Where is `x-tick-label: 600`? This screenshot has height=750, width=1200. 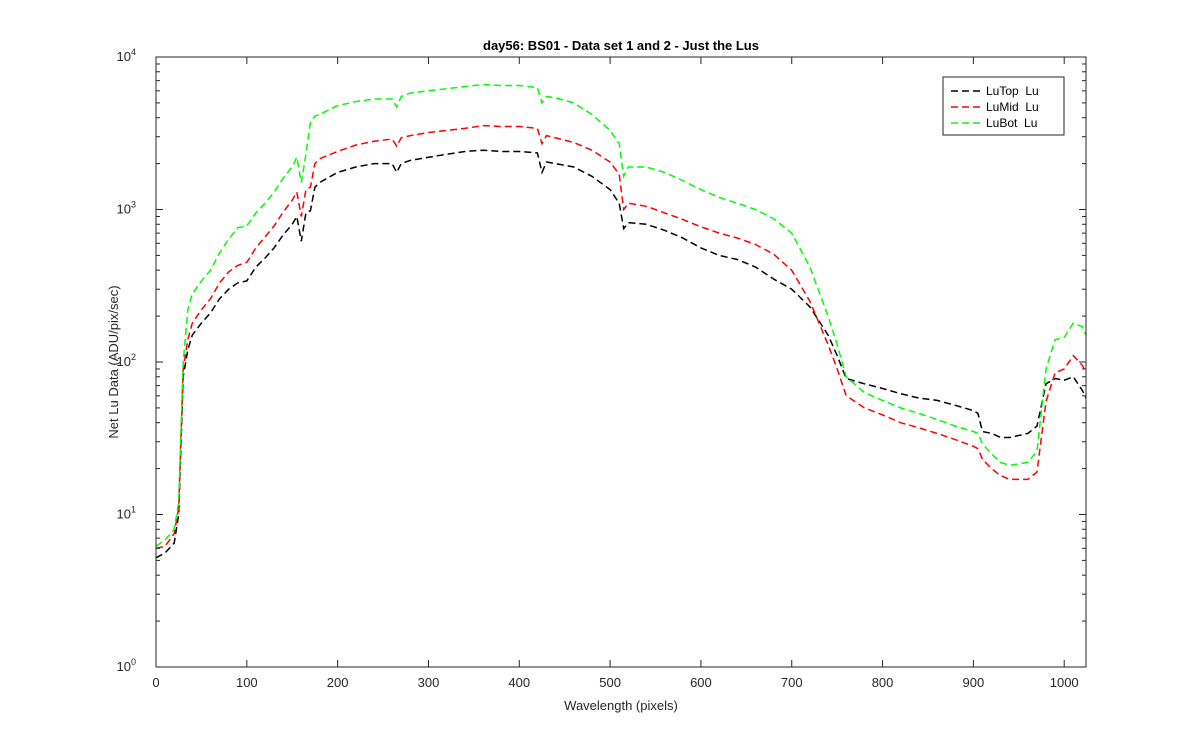
x-tick-label: 600 is located at coordinates (701, 682).